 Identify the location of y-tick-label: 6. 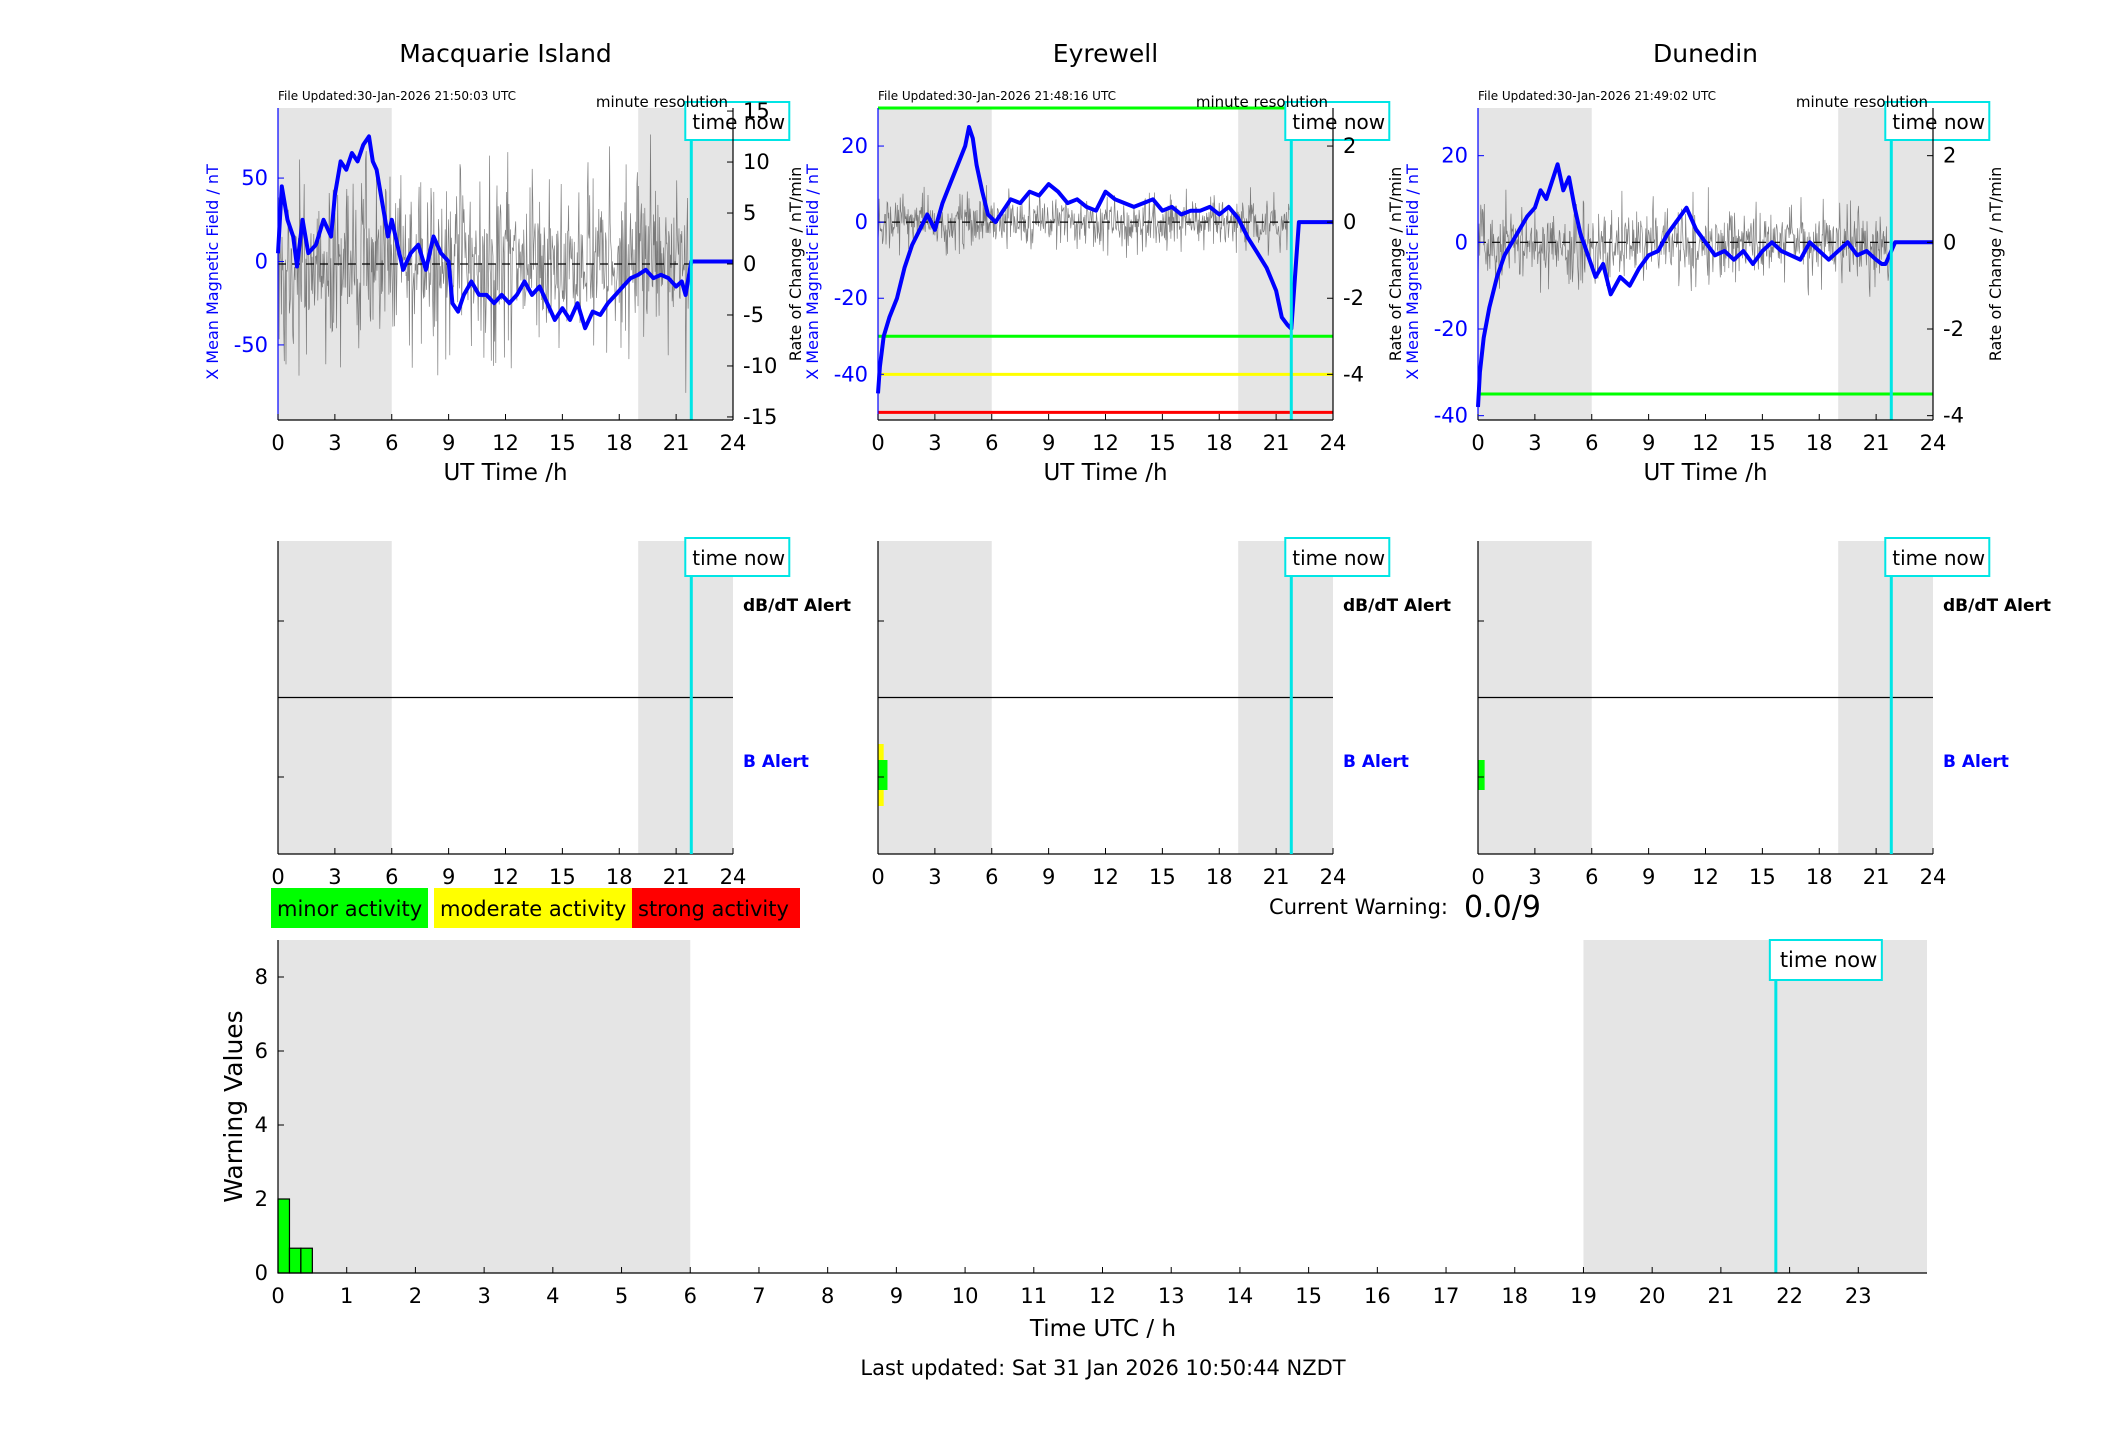
(261, 1051).